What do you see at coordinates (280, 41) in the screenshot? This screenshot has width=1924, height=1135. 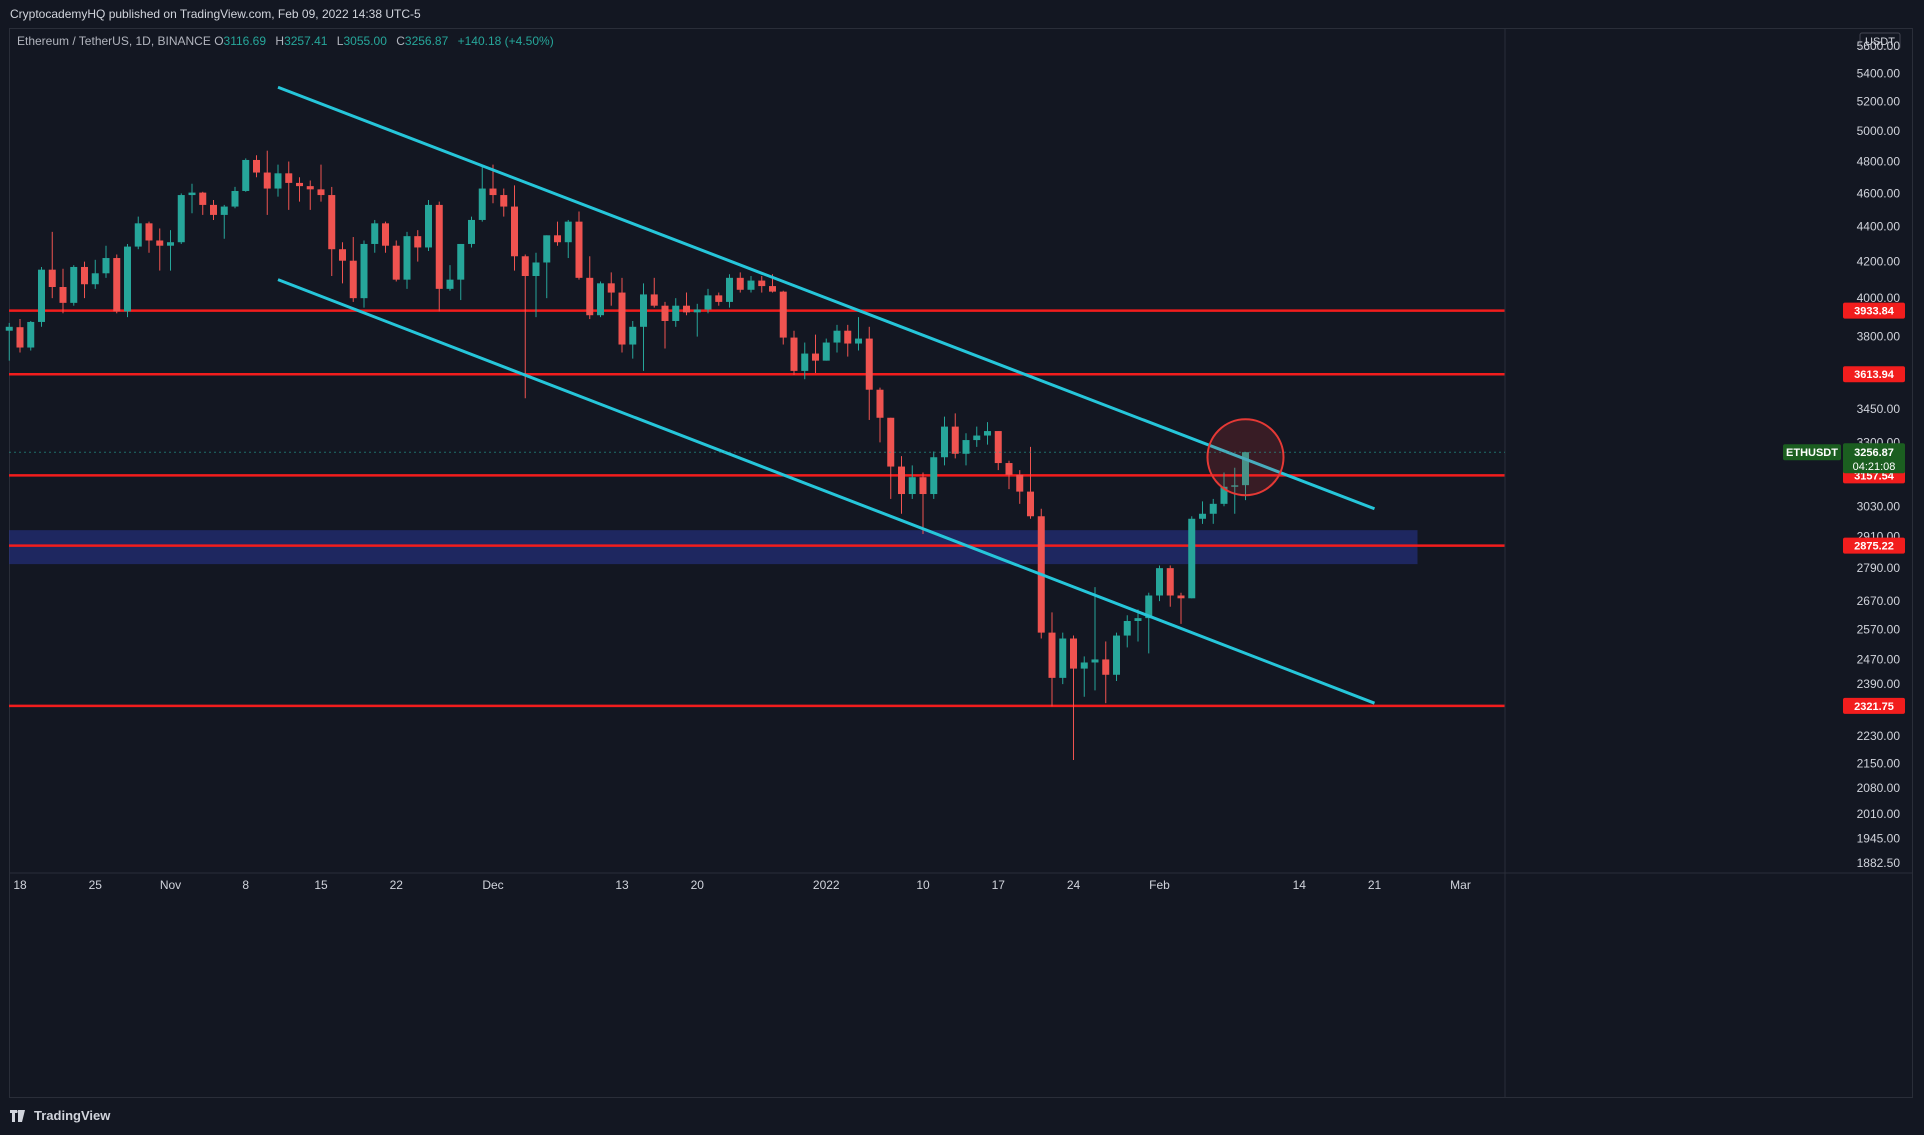 I see `high-label: H` at bounding box center [280, 41].